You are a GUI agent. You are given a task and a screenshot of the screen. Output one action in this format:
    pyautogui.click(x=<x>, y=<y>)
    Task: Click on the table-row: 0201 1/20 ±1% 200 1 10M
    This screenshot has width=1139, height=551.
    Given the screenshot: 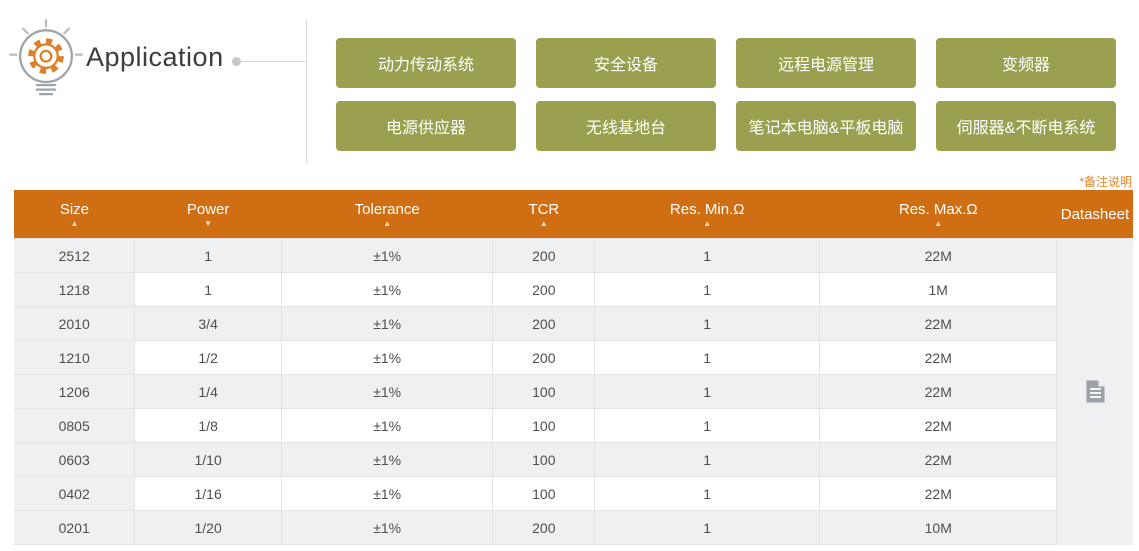 What is the action you would take?
    pyautogui.click(x=573, y=527)
    